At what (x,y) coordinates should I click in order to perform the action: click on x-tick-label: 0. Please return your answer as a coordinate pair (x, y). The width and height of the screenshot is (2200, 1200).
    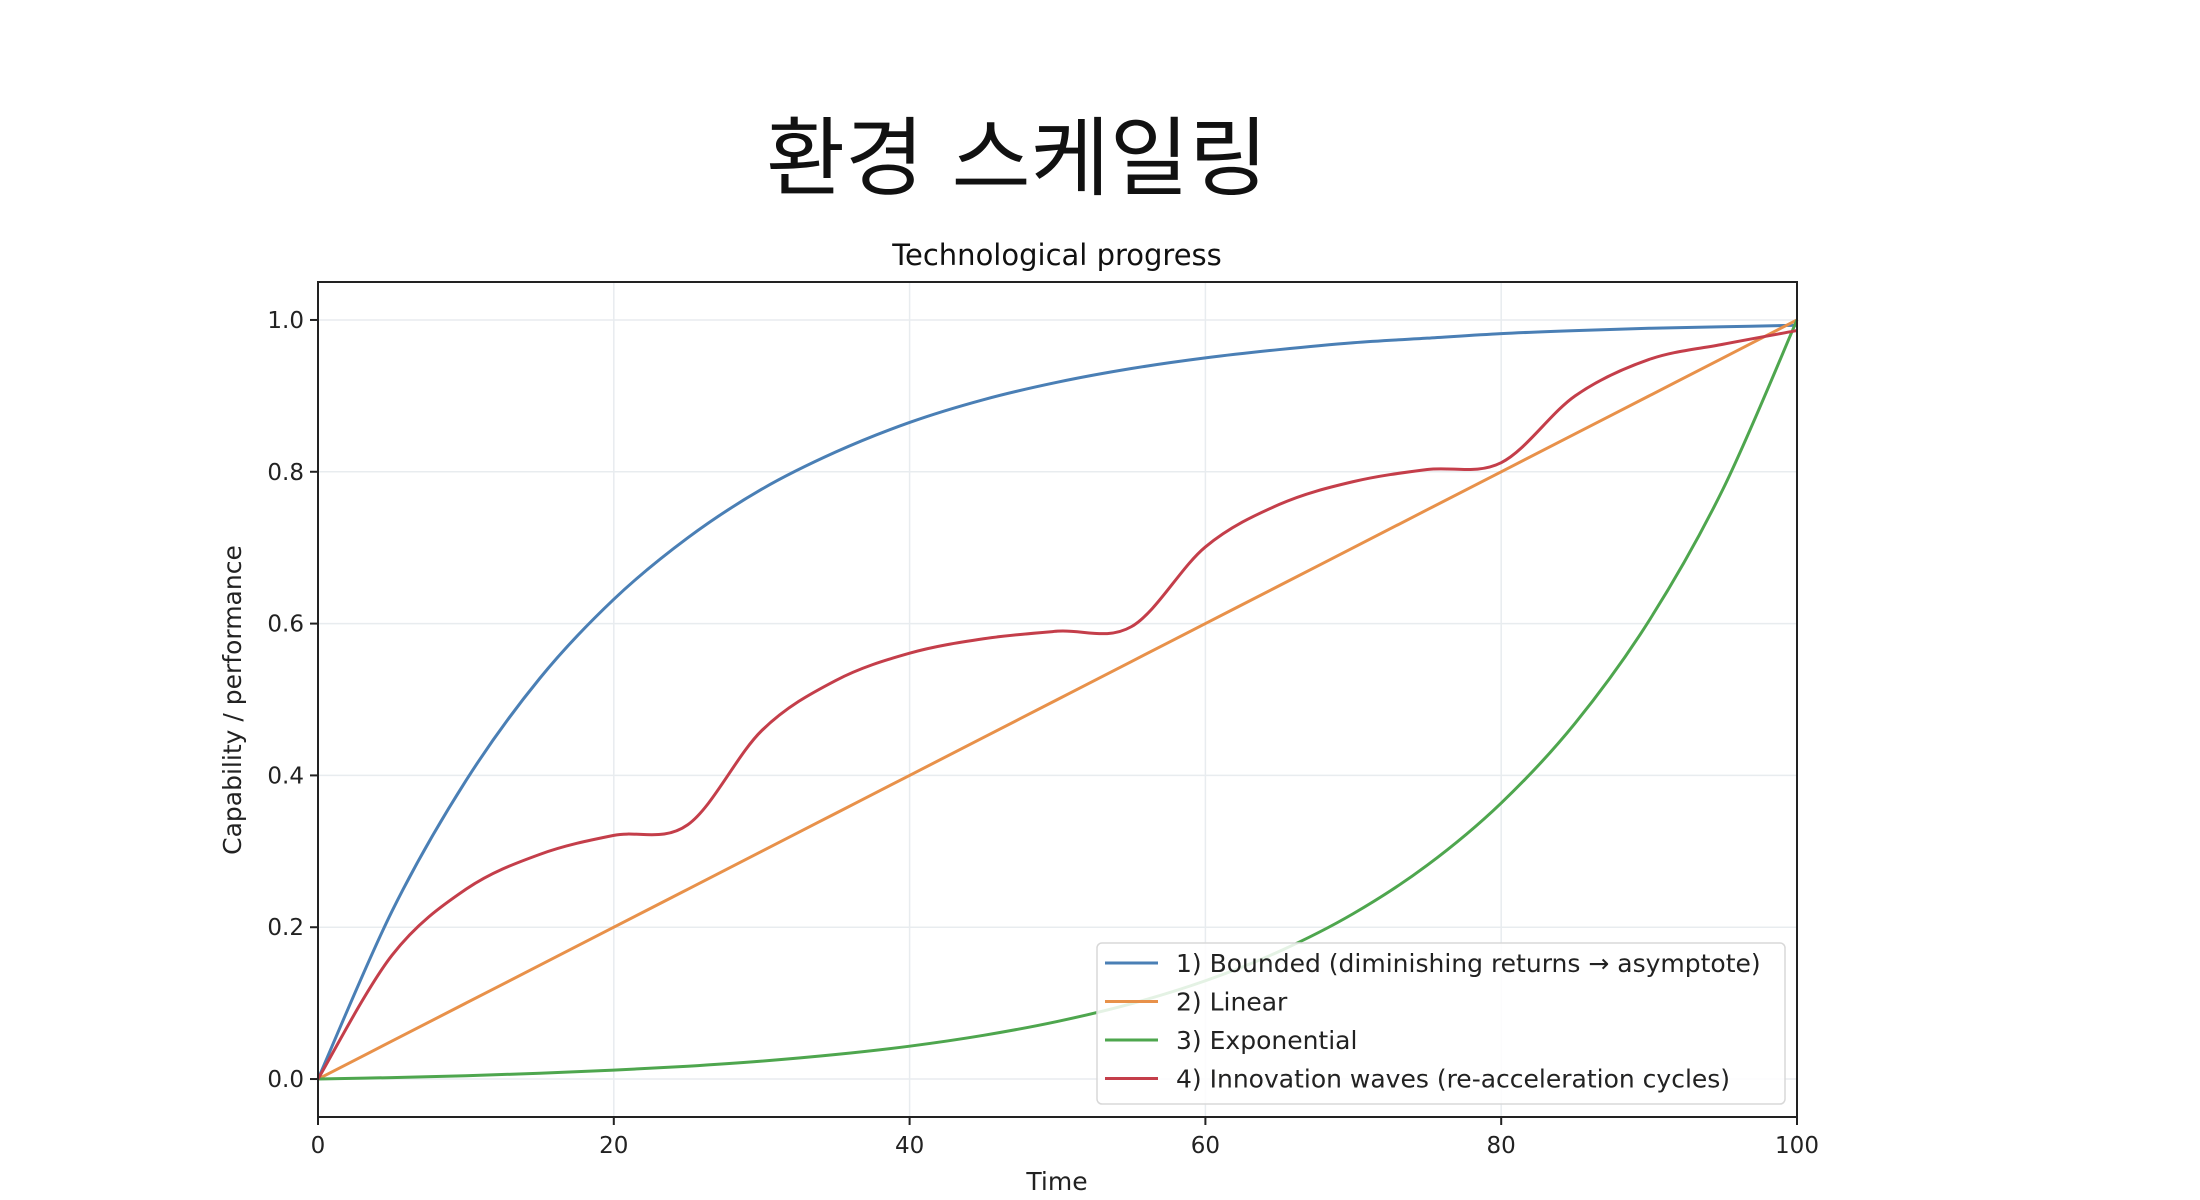
    Looking at the image, I should click on (318, 1146).